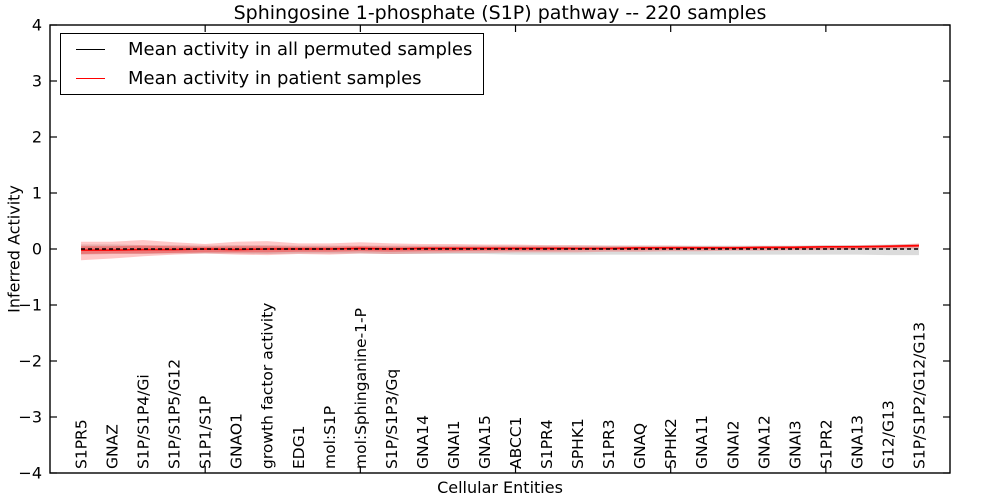  What do you see at coordinates (37, 249) in the screenshot?
I see `y-tick-label: 0` at bounding box center [37, 249].